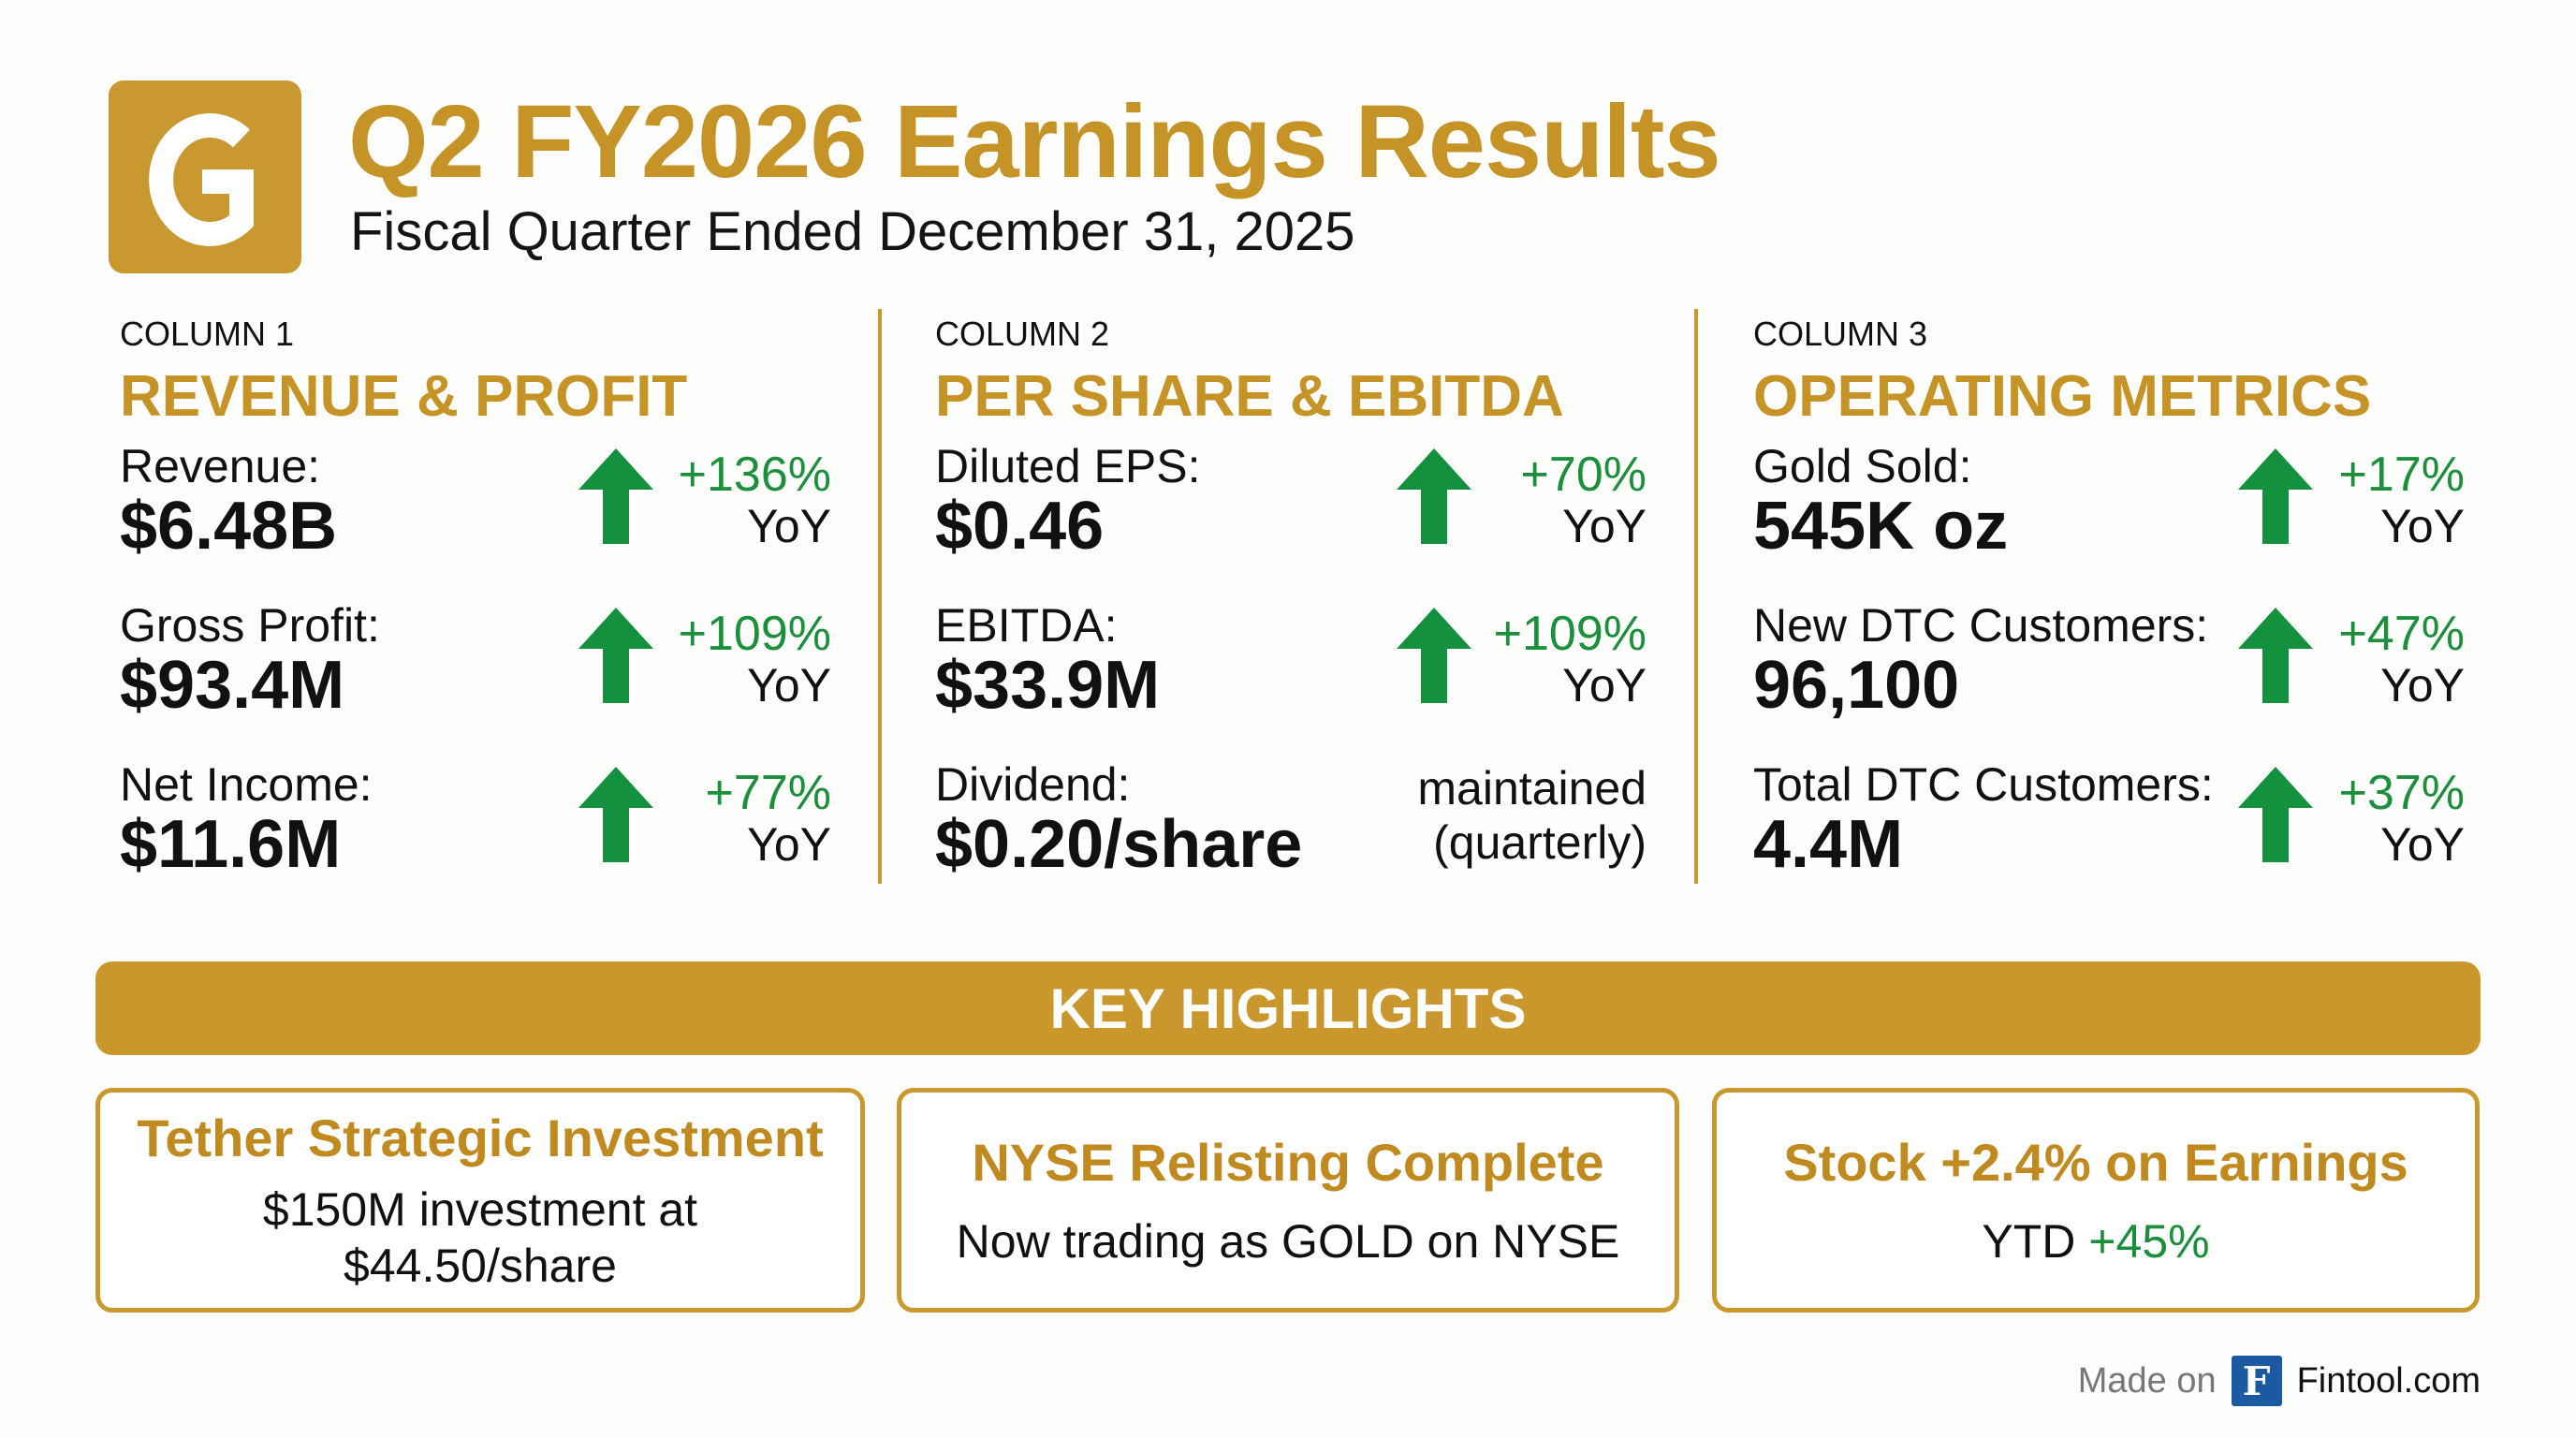 This screenshot has height=1438, width=2576. What do you see at coordinates (231, 844) in the screenshot?
I see `metric-value: $11.6M` at bounding box center [231, 844].